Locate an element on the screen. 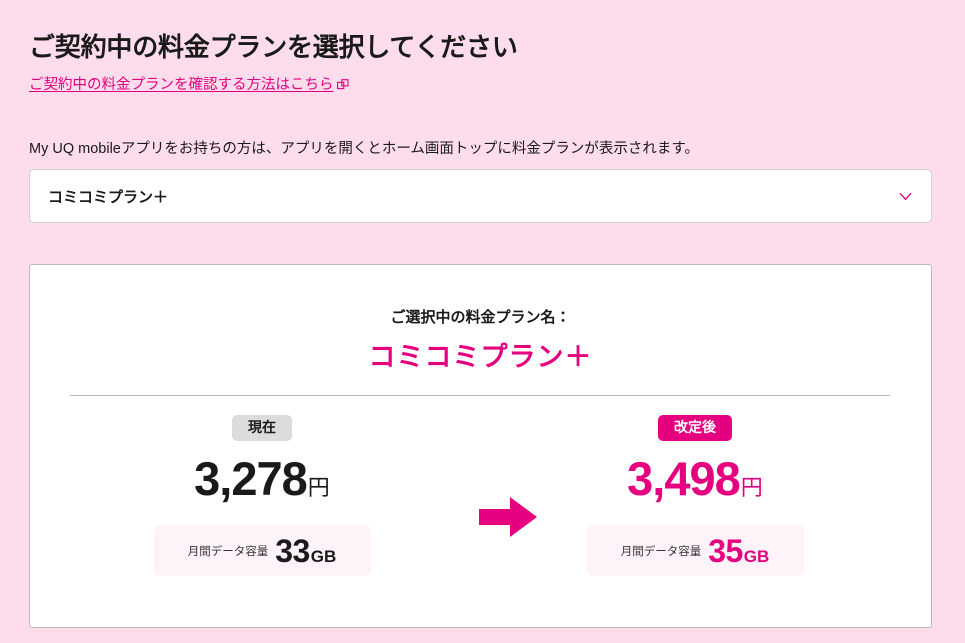 The width and height of the screenshot is (965, 643). chevron-down-icon is located at coordinates (905, 196).